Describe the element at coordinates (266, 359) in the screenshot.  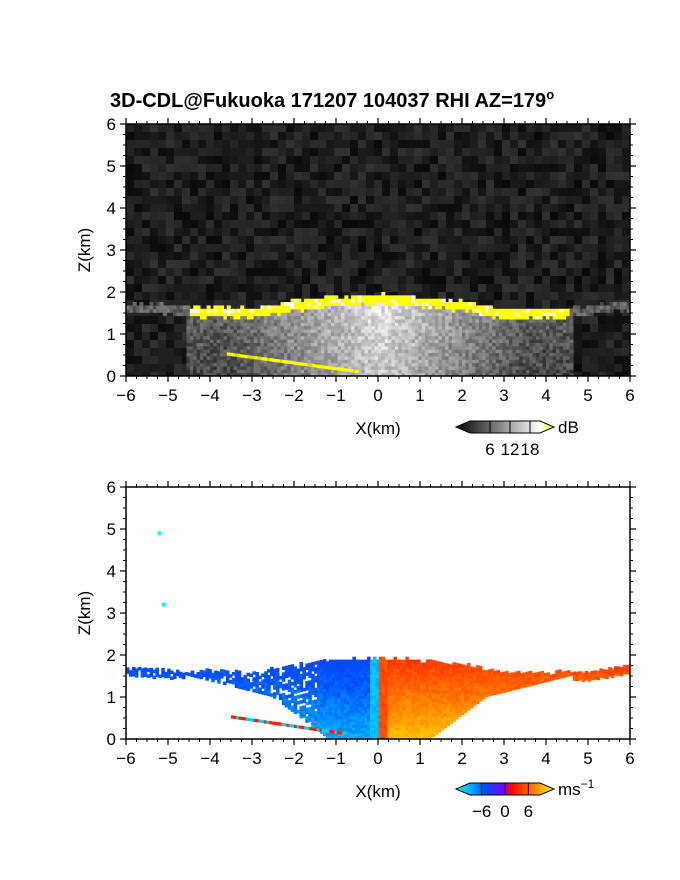
I see `ground-streak-cell` at that location.